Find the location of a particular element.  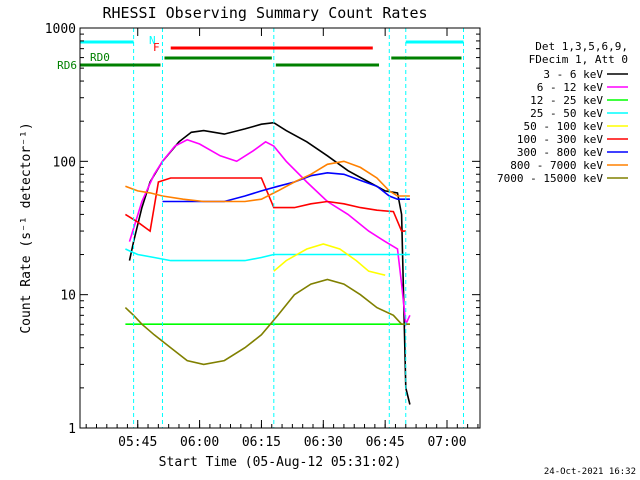

x-tick-label-4: 06:45 is located at coordinates (385, 442).